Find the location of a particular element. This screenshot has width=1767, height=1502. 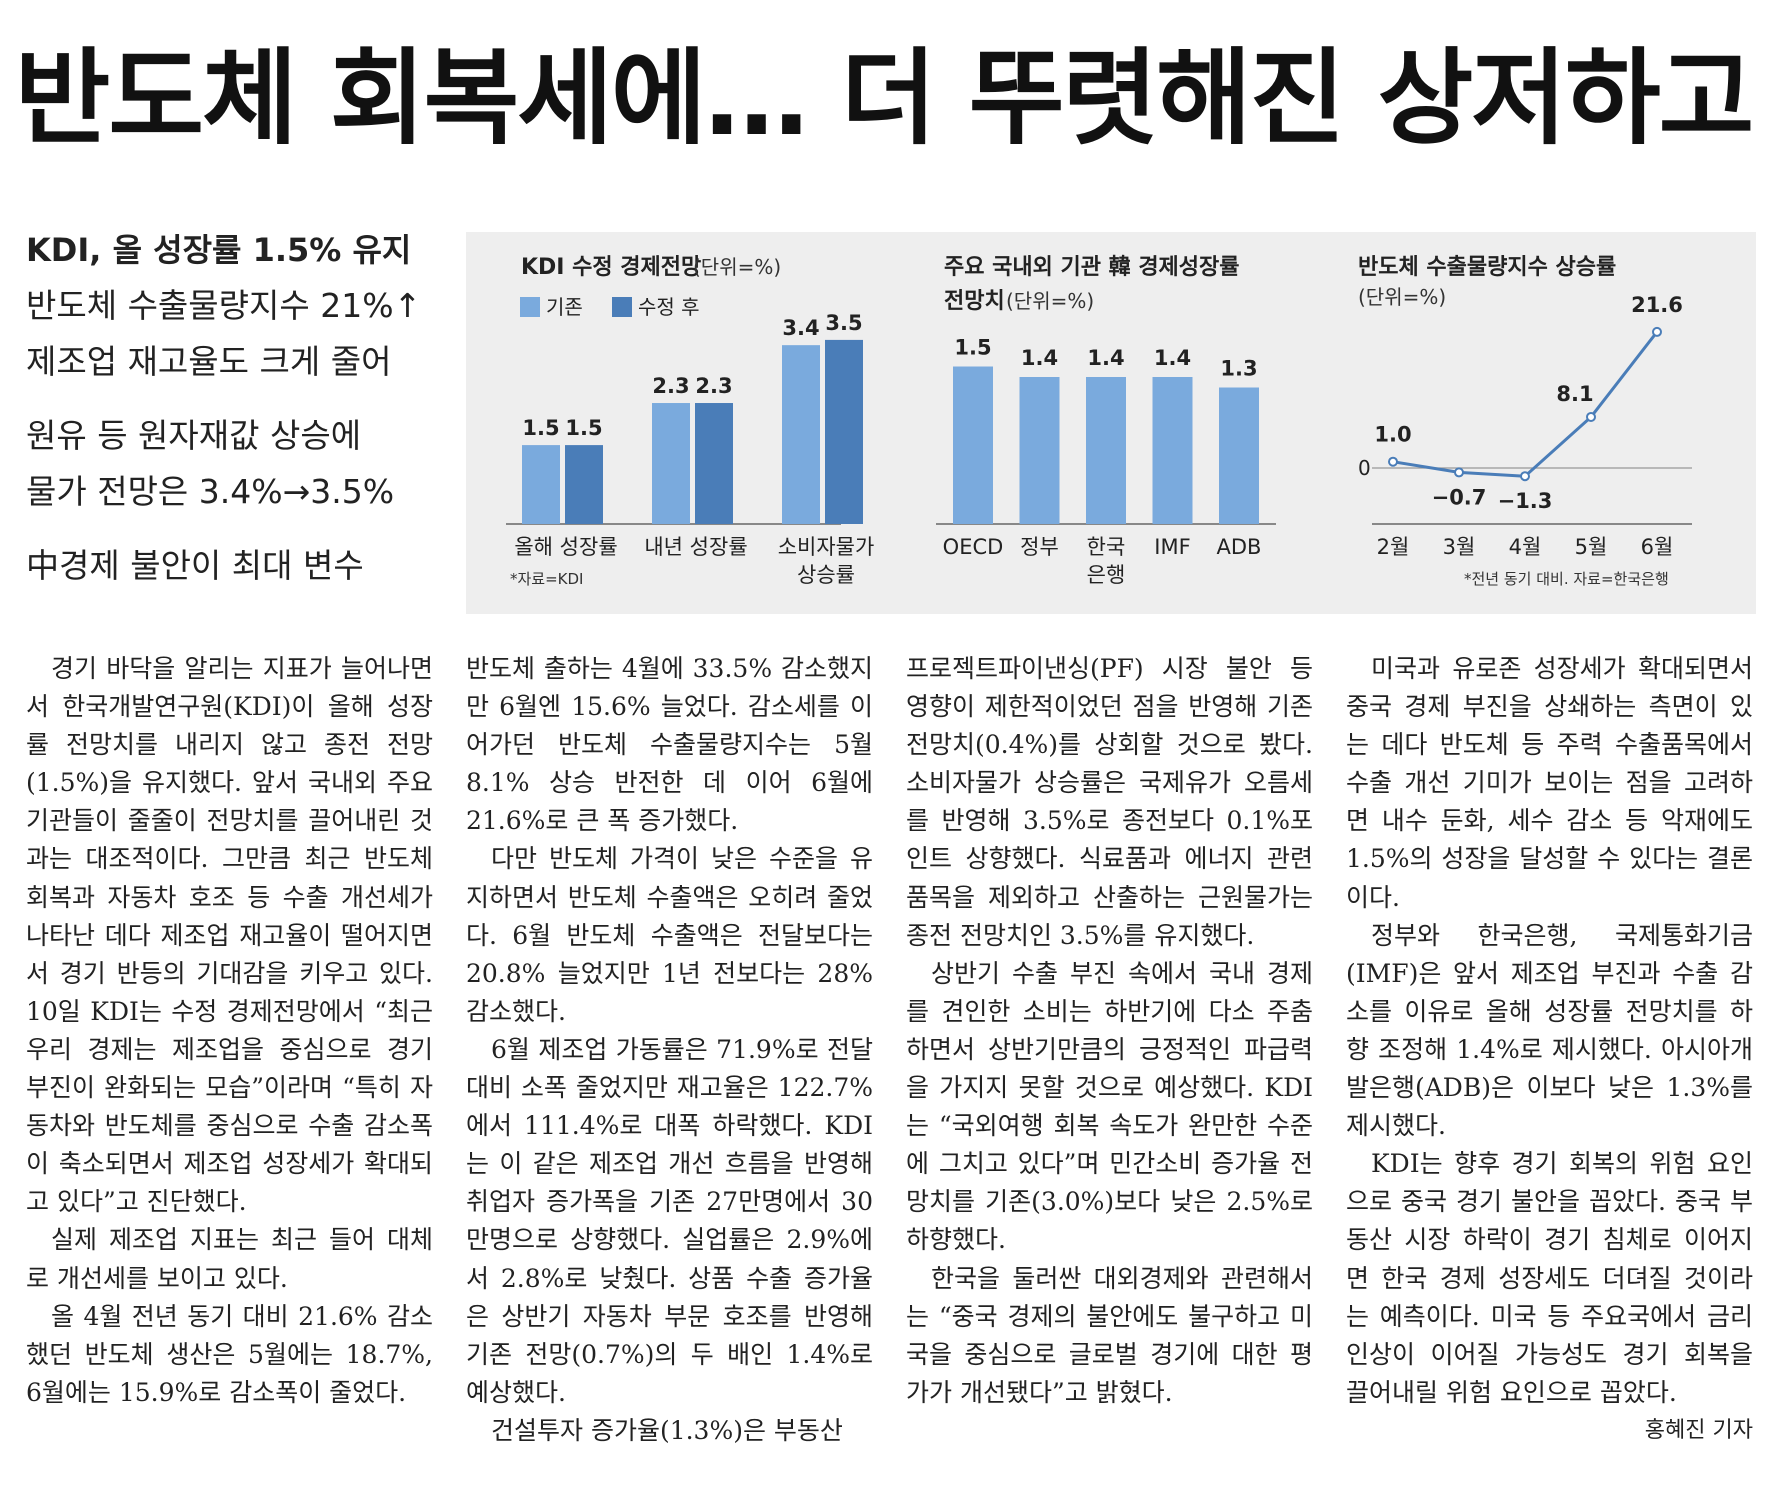

chart3-title: 반도체 수출물량지수 상승률 is located at coordinates (1487, 267).